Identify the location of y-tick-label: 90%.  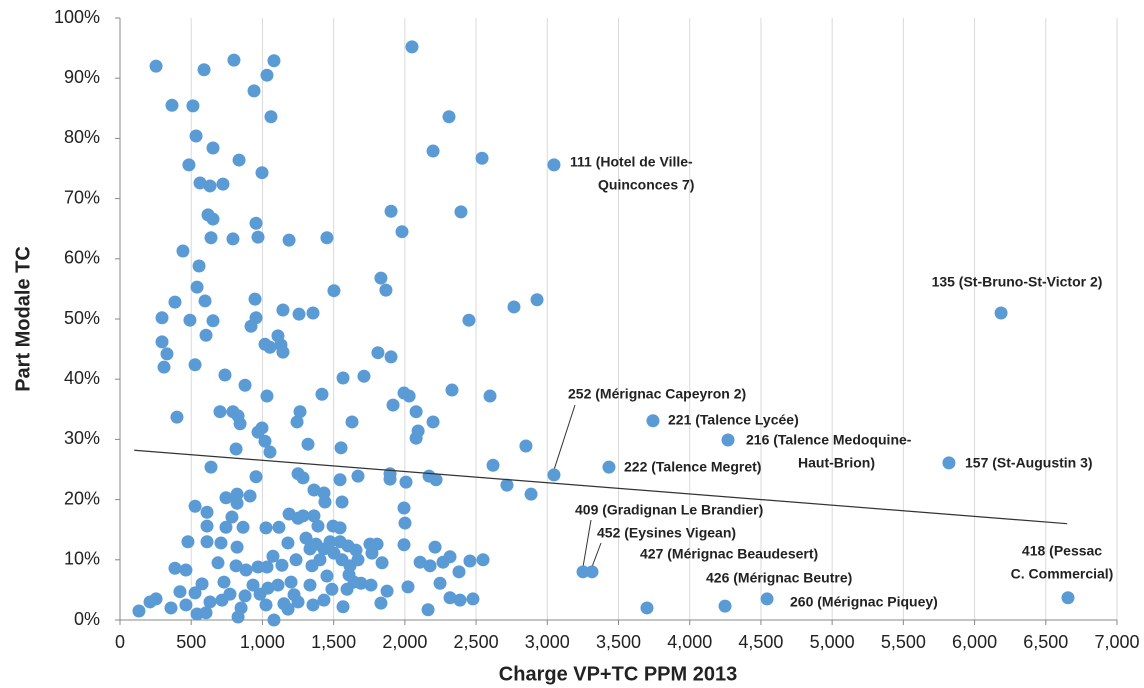
(82, 77).